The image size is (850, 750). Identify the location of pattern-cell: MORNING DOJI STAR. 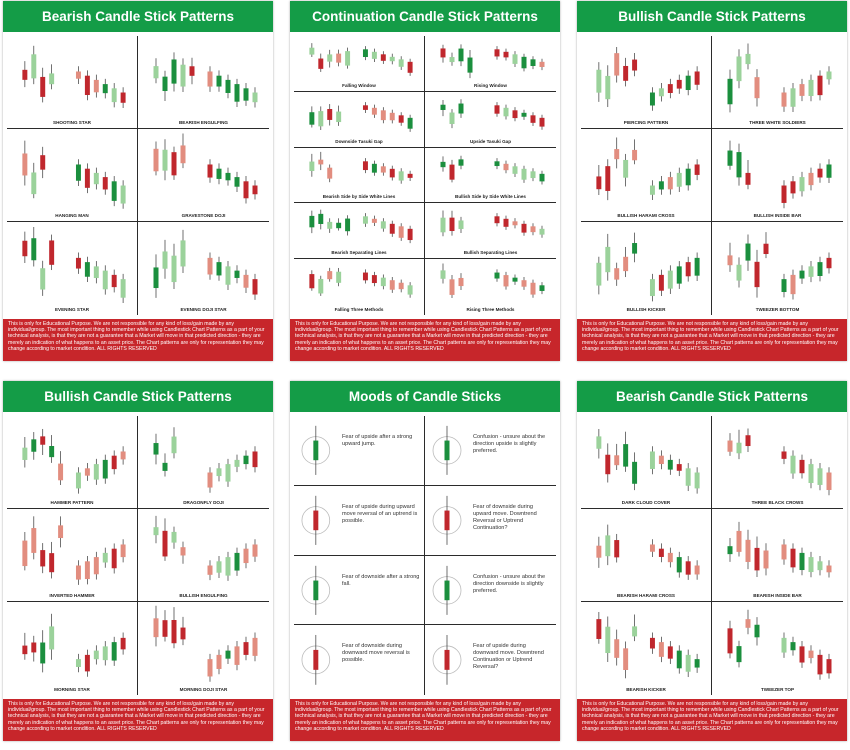
(203, 648).